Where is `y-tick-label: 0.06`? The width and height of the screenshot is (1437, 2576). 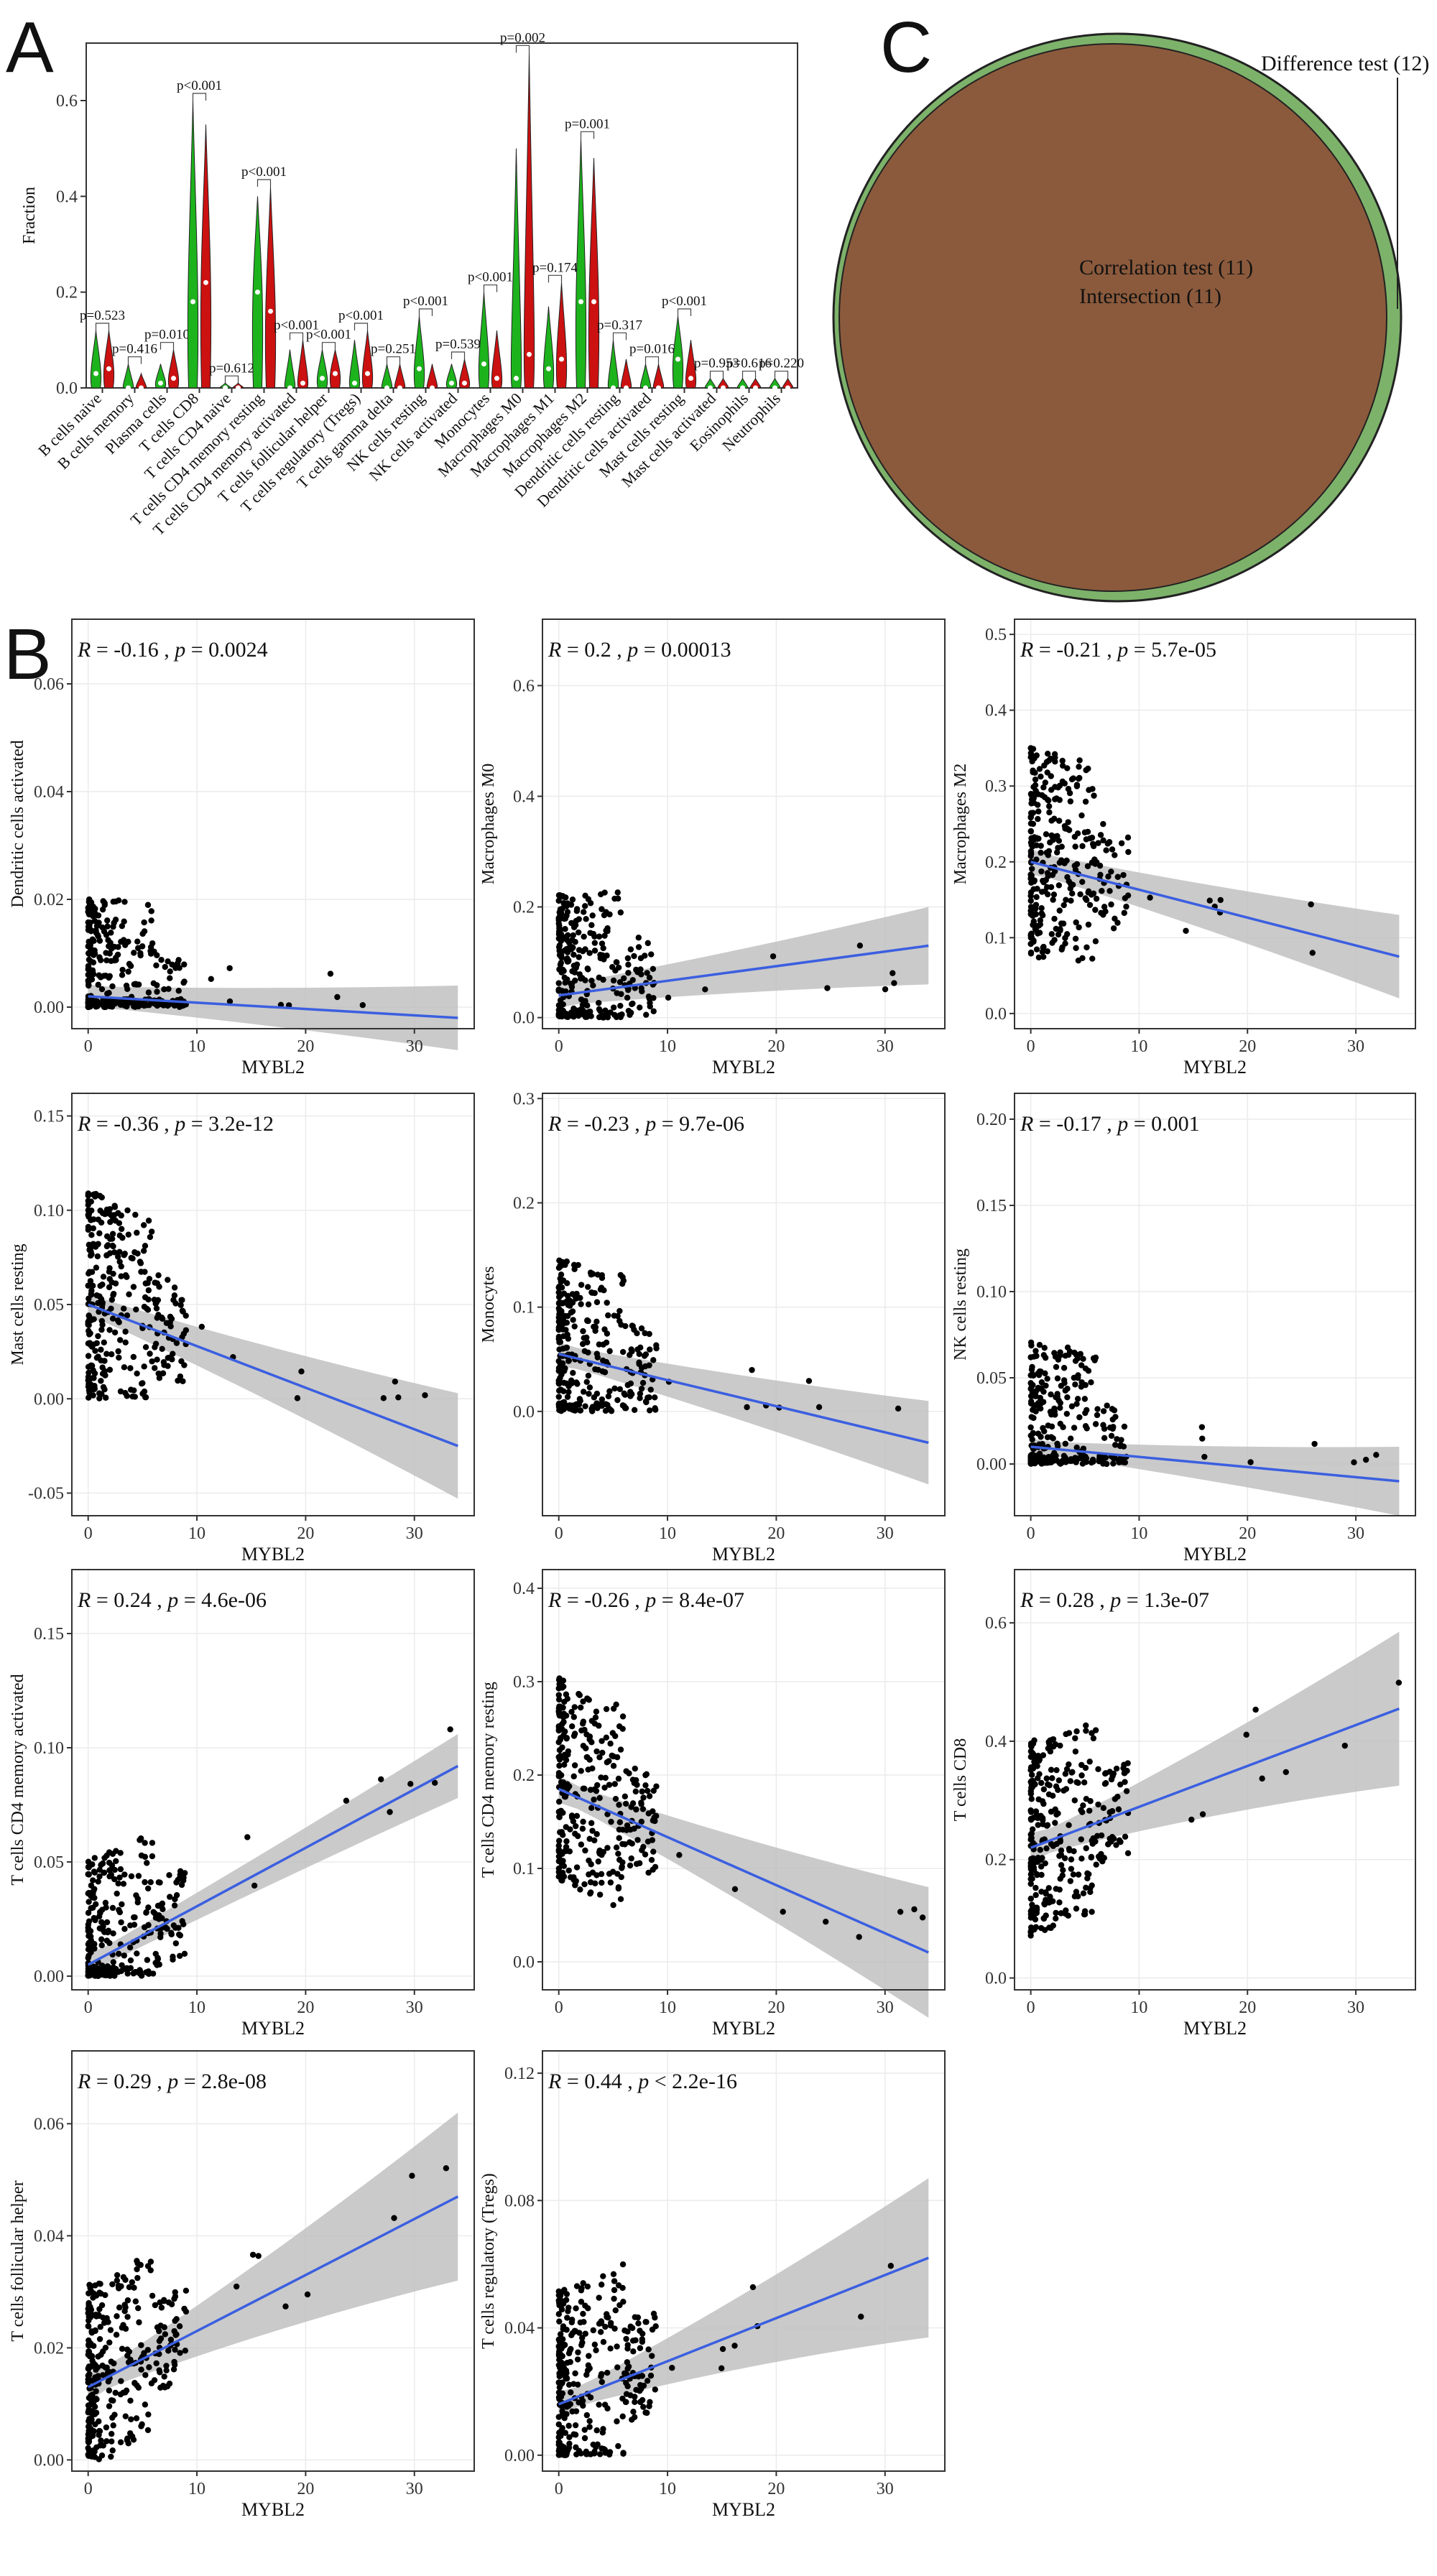 y-tick-label: 0.06 is located at coordinates (49, 684).